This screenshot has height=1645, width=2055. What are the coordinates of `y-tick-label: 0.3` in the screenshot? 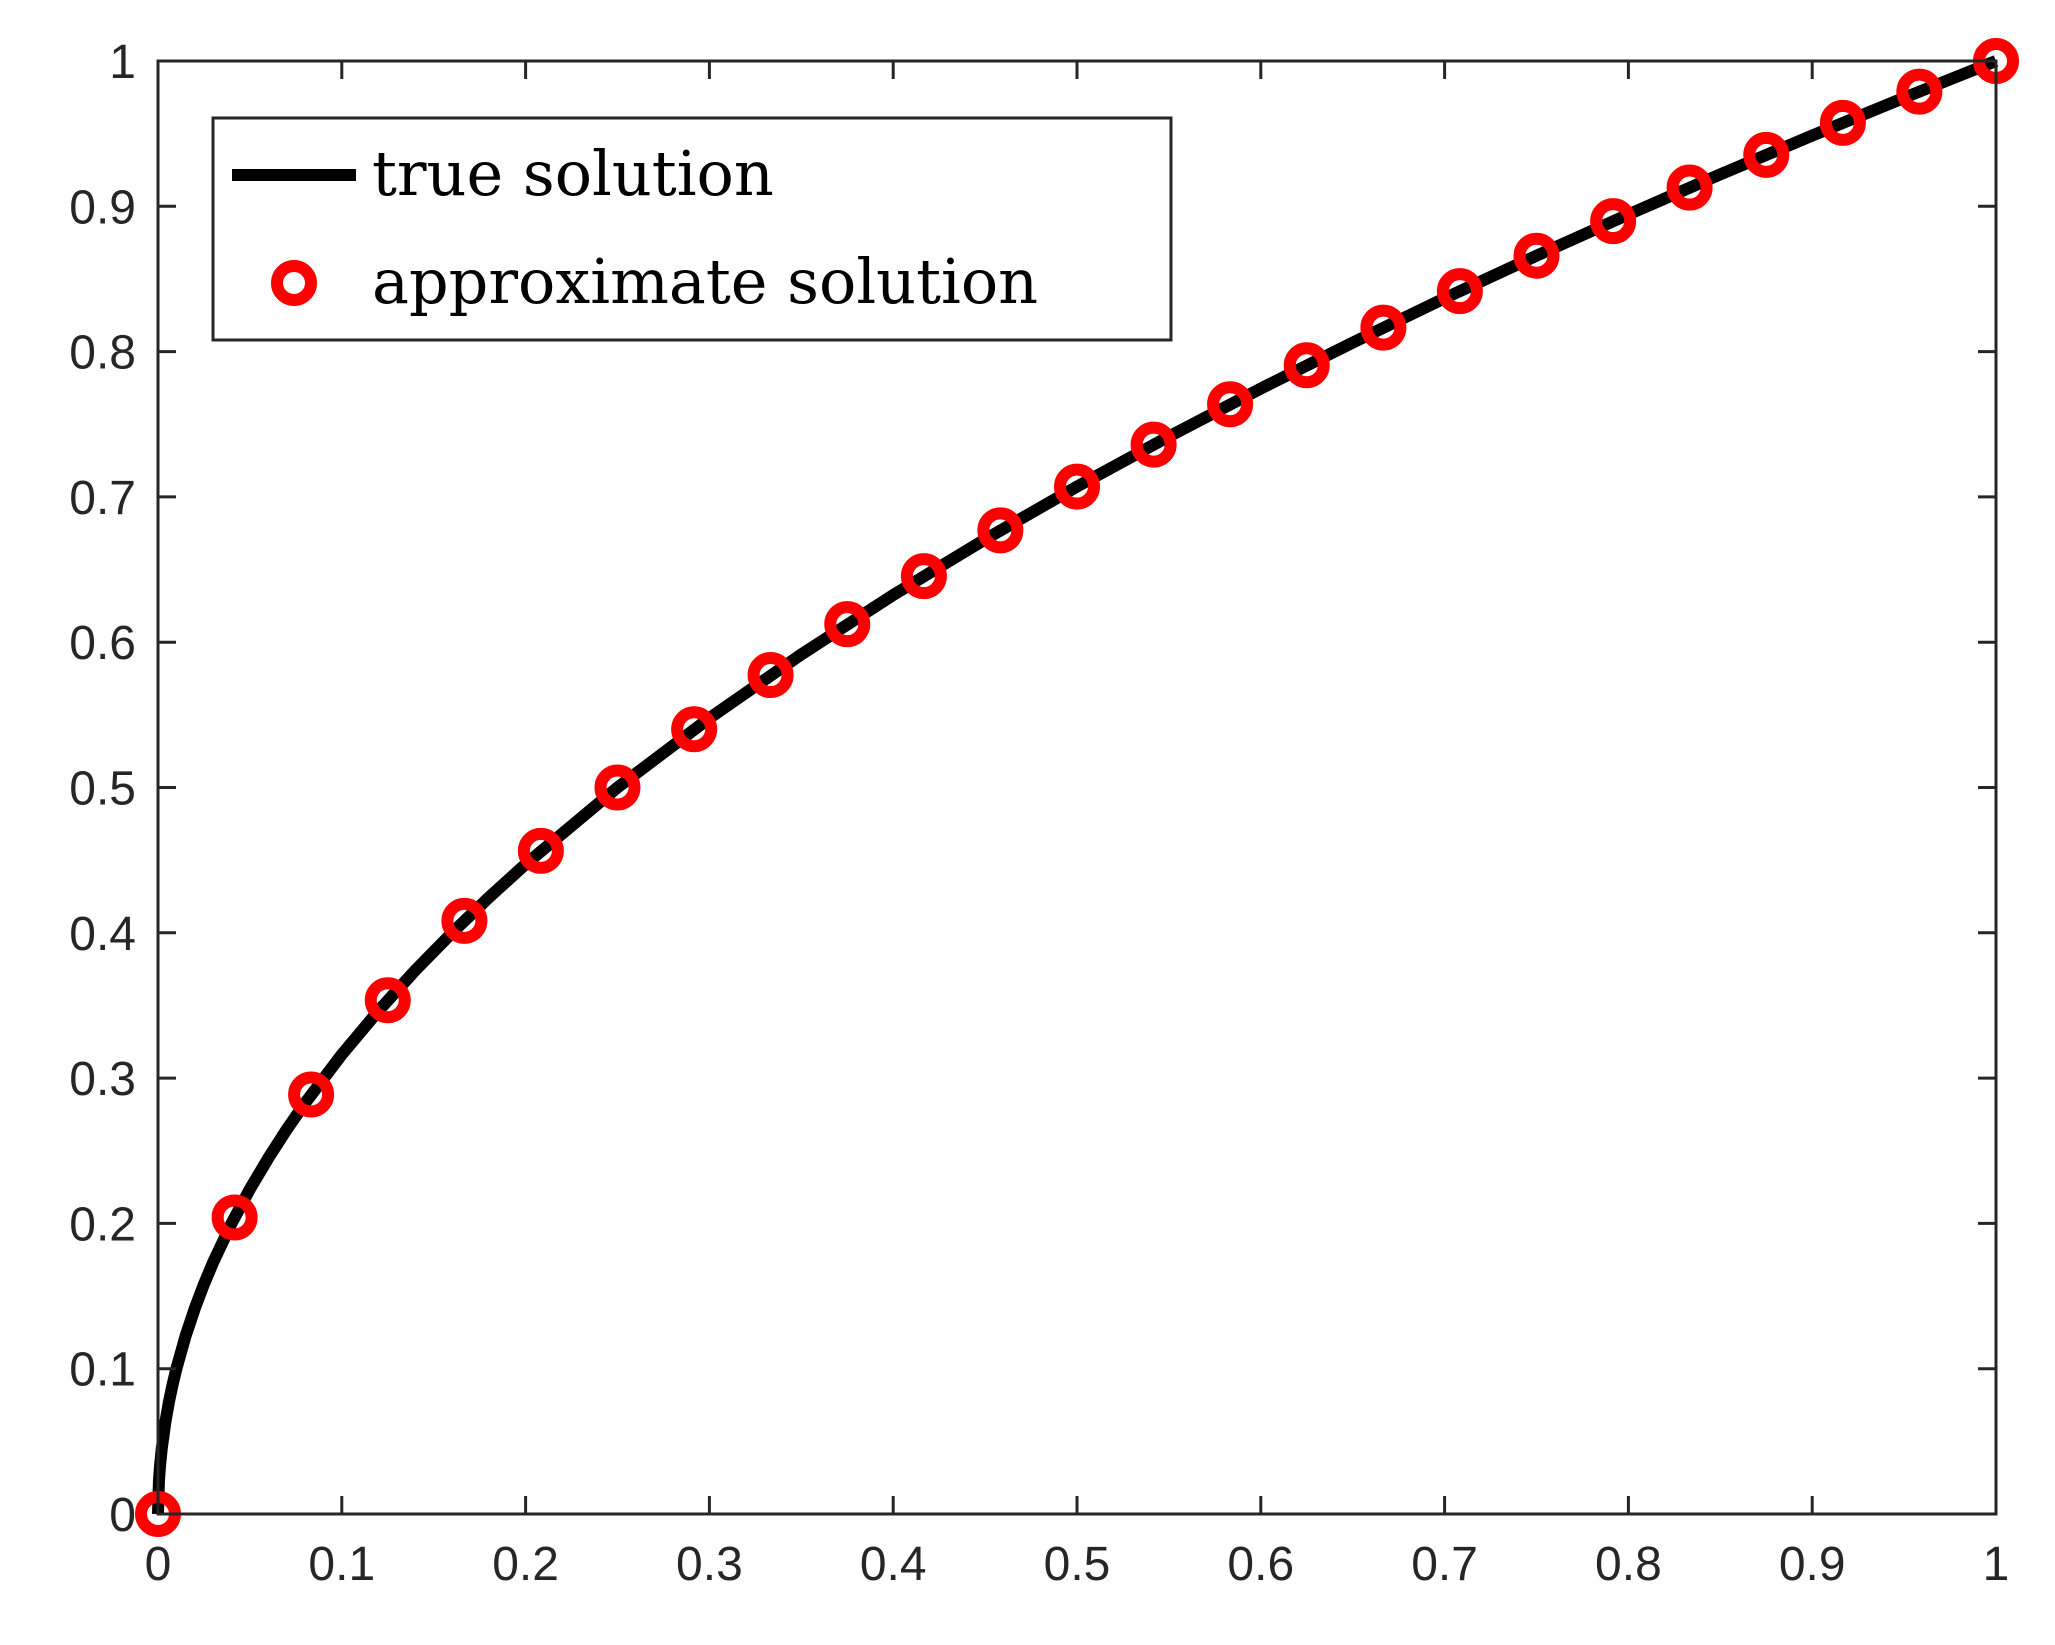 It's located at (102, 1079).